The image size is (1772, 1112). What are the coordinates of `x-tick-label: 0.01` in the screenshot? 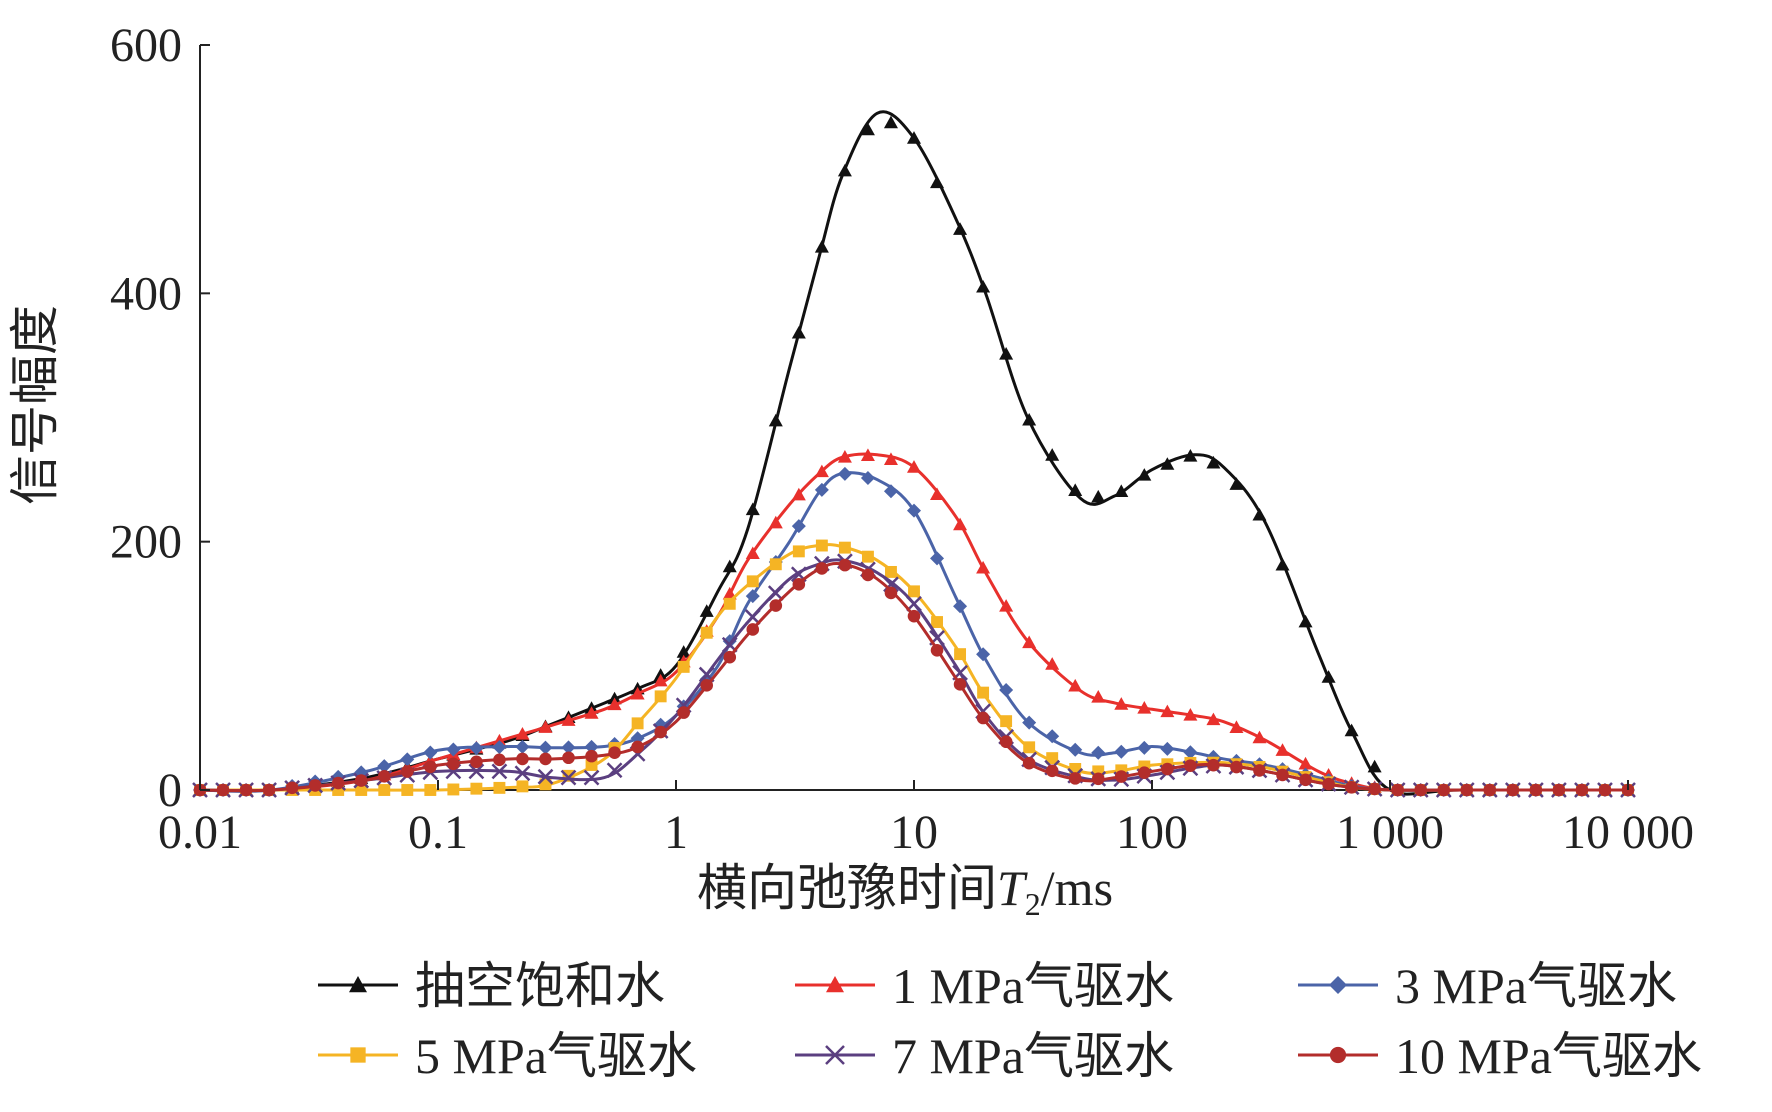 It's located at (200, 832).